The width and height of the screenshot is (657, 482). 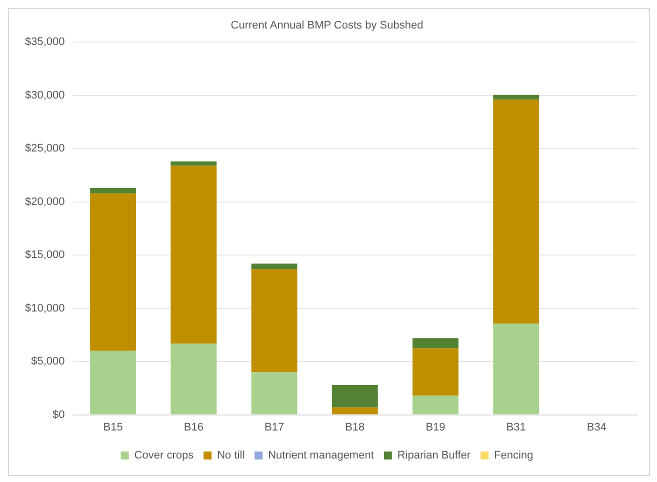 What do you see at coordinates (516, 427) in the screenshot?
I see `x-tick-label: B31` at bounding box center [516, 427].